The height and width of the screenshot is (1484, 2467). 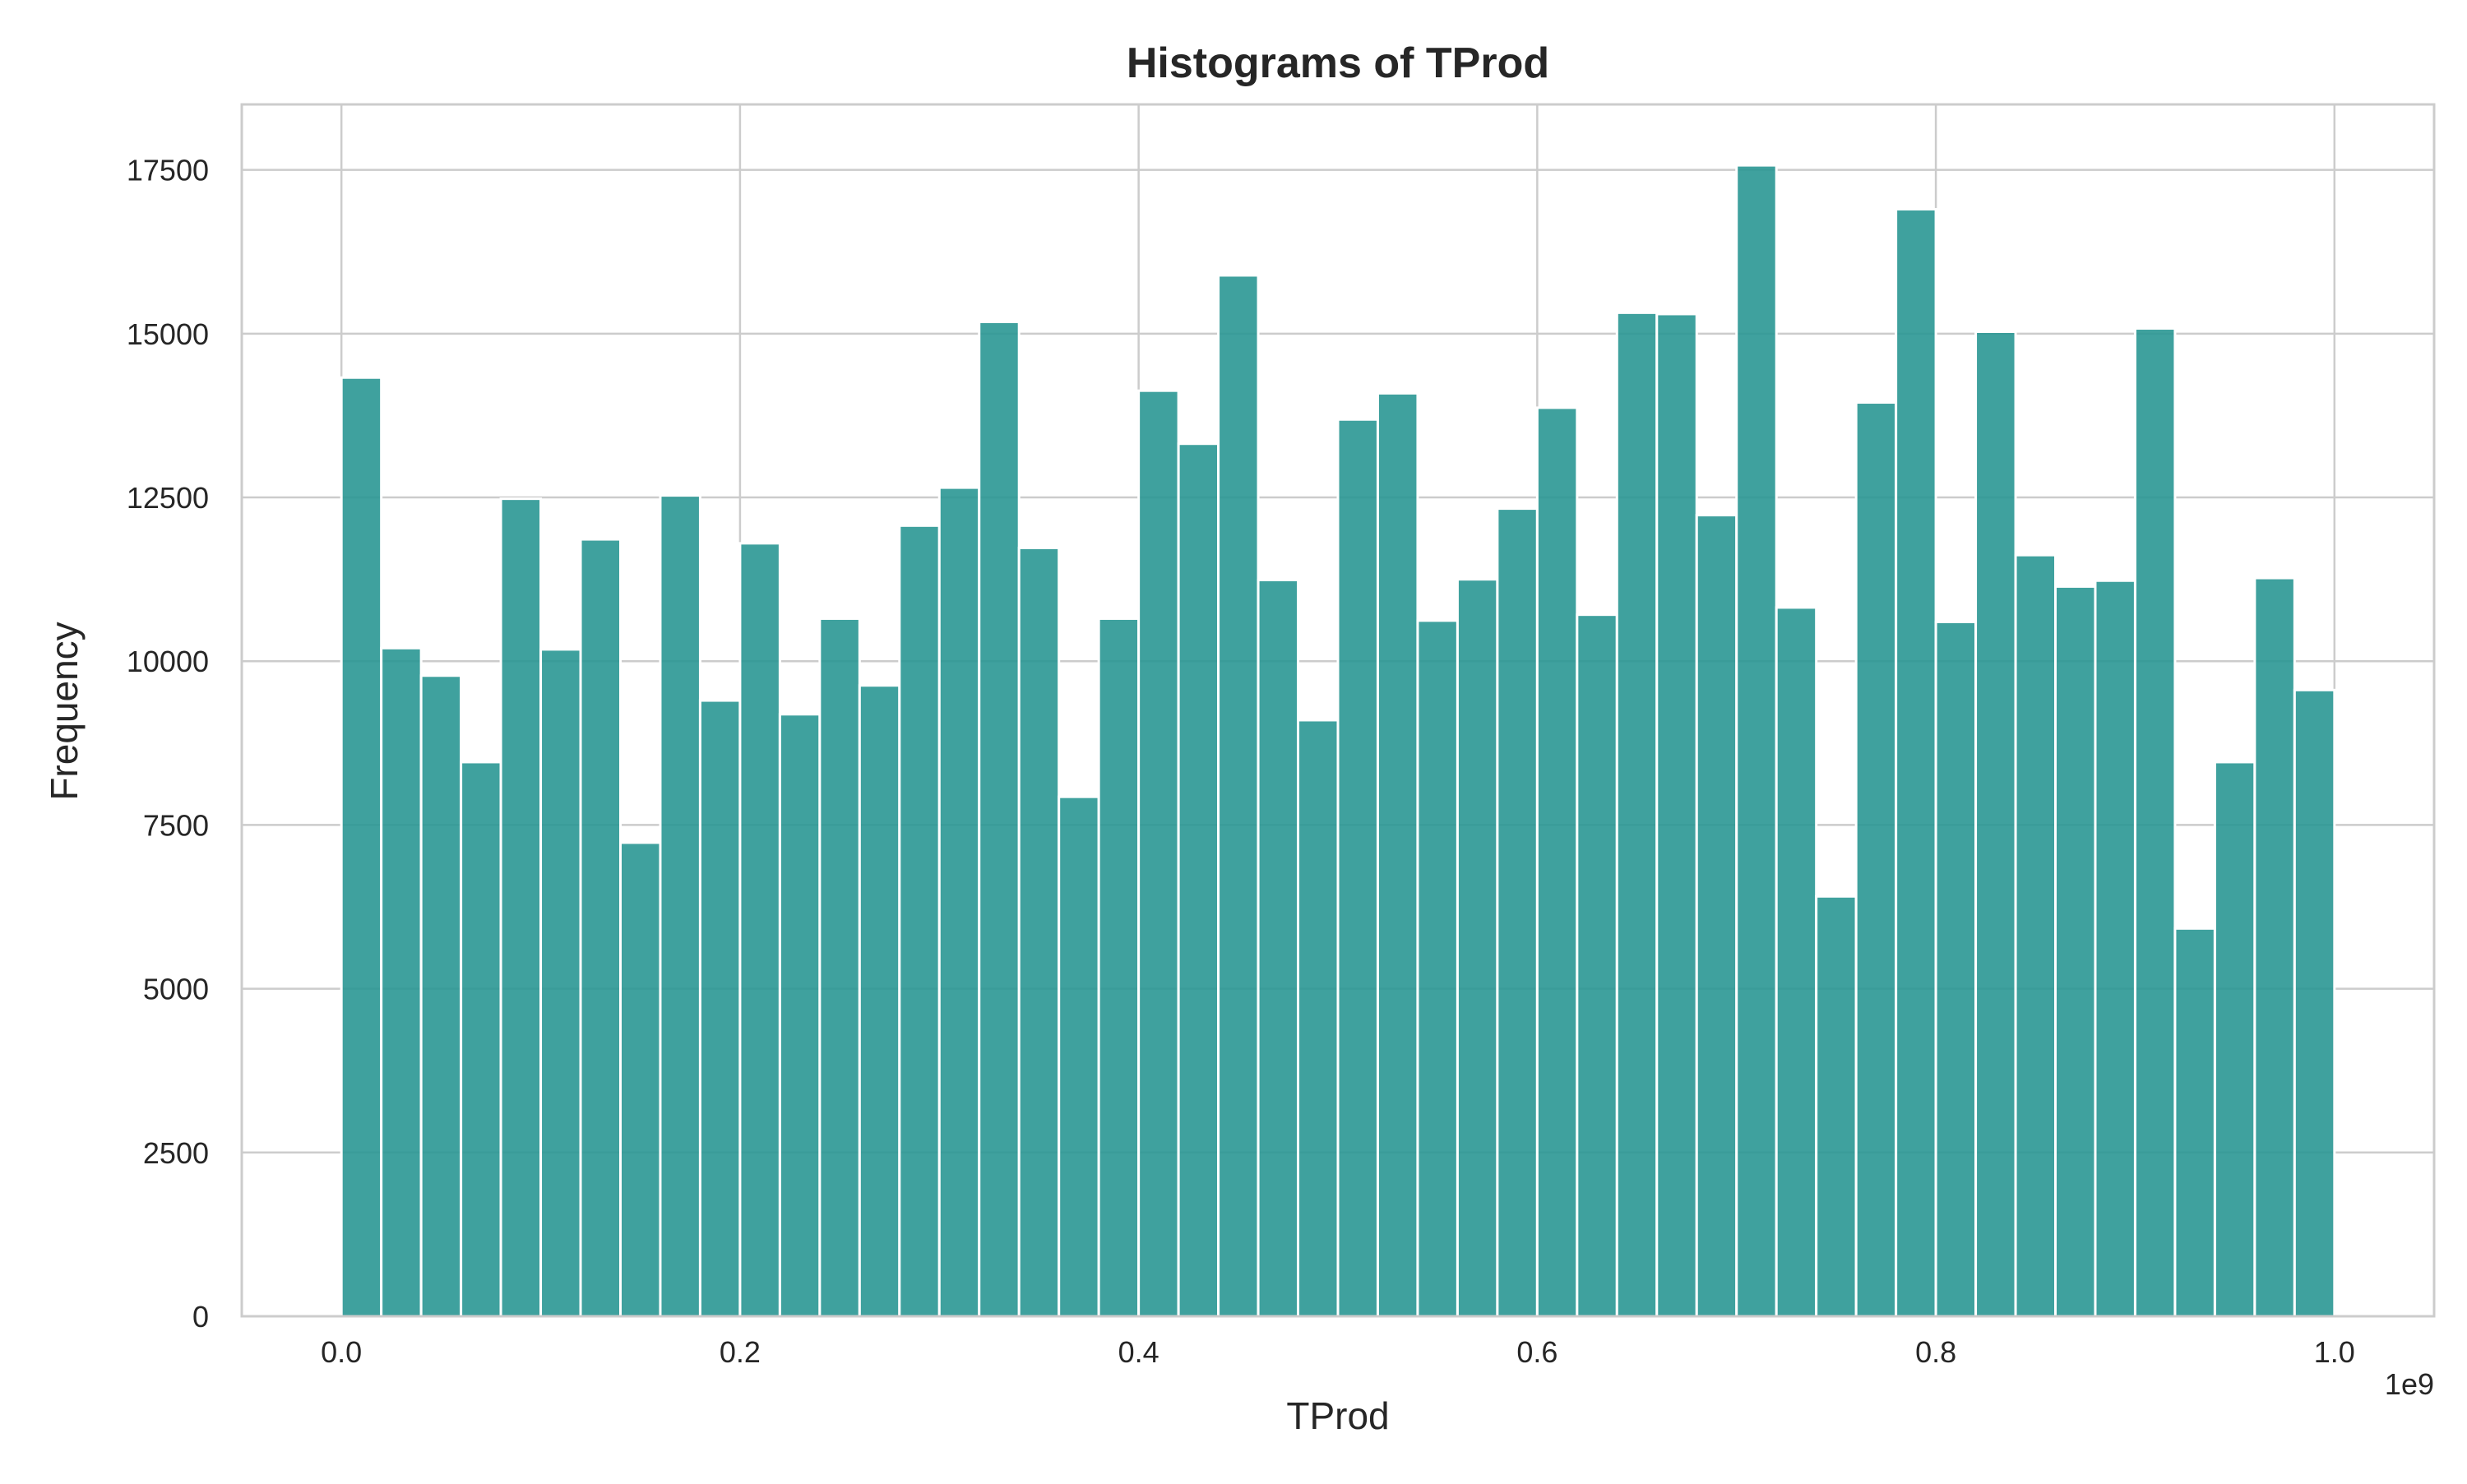 I want to click on x-tick-label: 0.8, so click(x=1935, y=1352).